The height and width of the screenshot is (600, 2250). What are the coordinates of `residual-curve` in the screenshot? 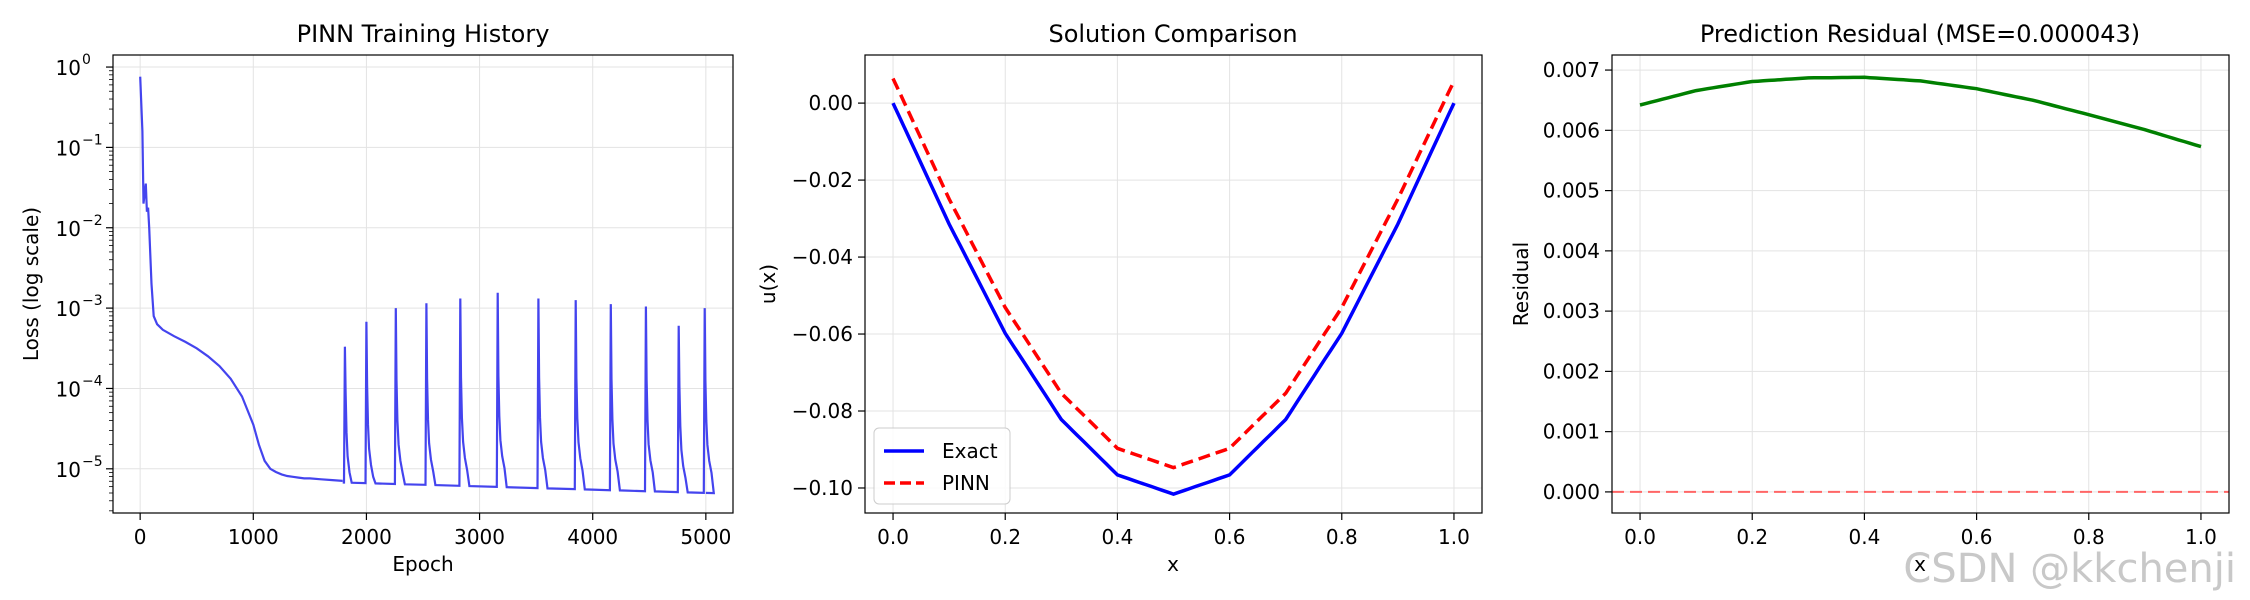 It's located at (1920, 112).